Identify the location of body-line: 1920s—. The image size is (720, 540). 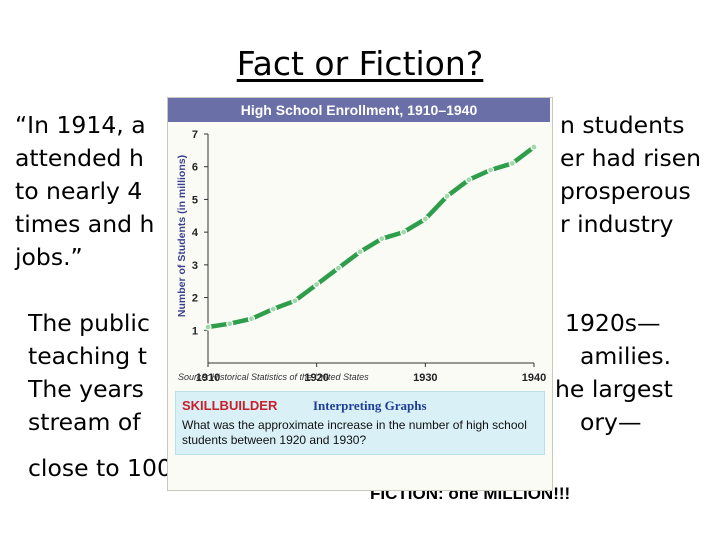
(613, 323).